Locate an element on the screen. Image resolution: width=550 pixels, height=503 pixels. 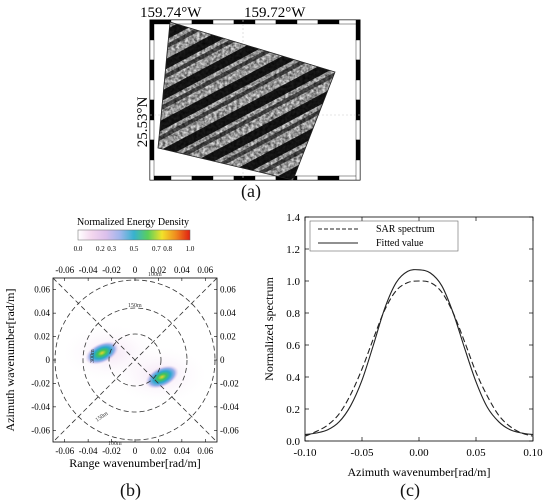
chart-ylabel: Normalized spectrum is located at coordinates (269, 329).